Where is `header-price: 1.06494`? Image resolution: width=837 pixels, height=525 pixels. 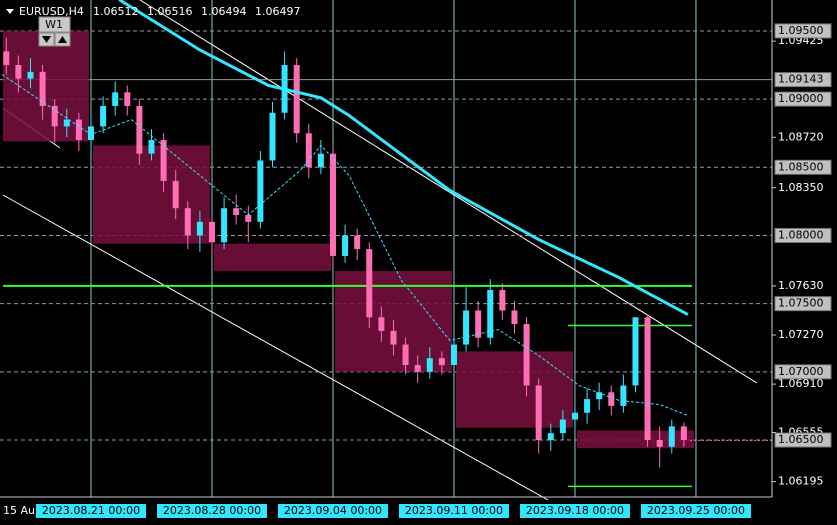
header-price: 1.06494 is located at coordinates (224, 11).